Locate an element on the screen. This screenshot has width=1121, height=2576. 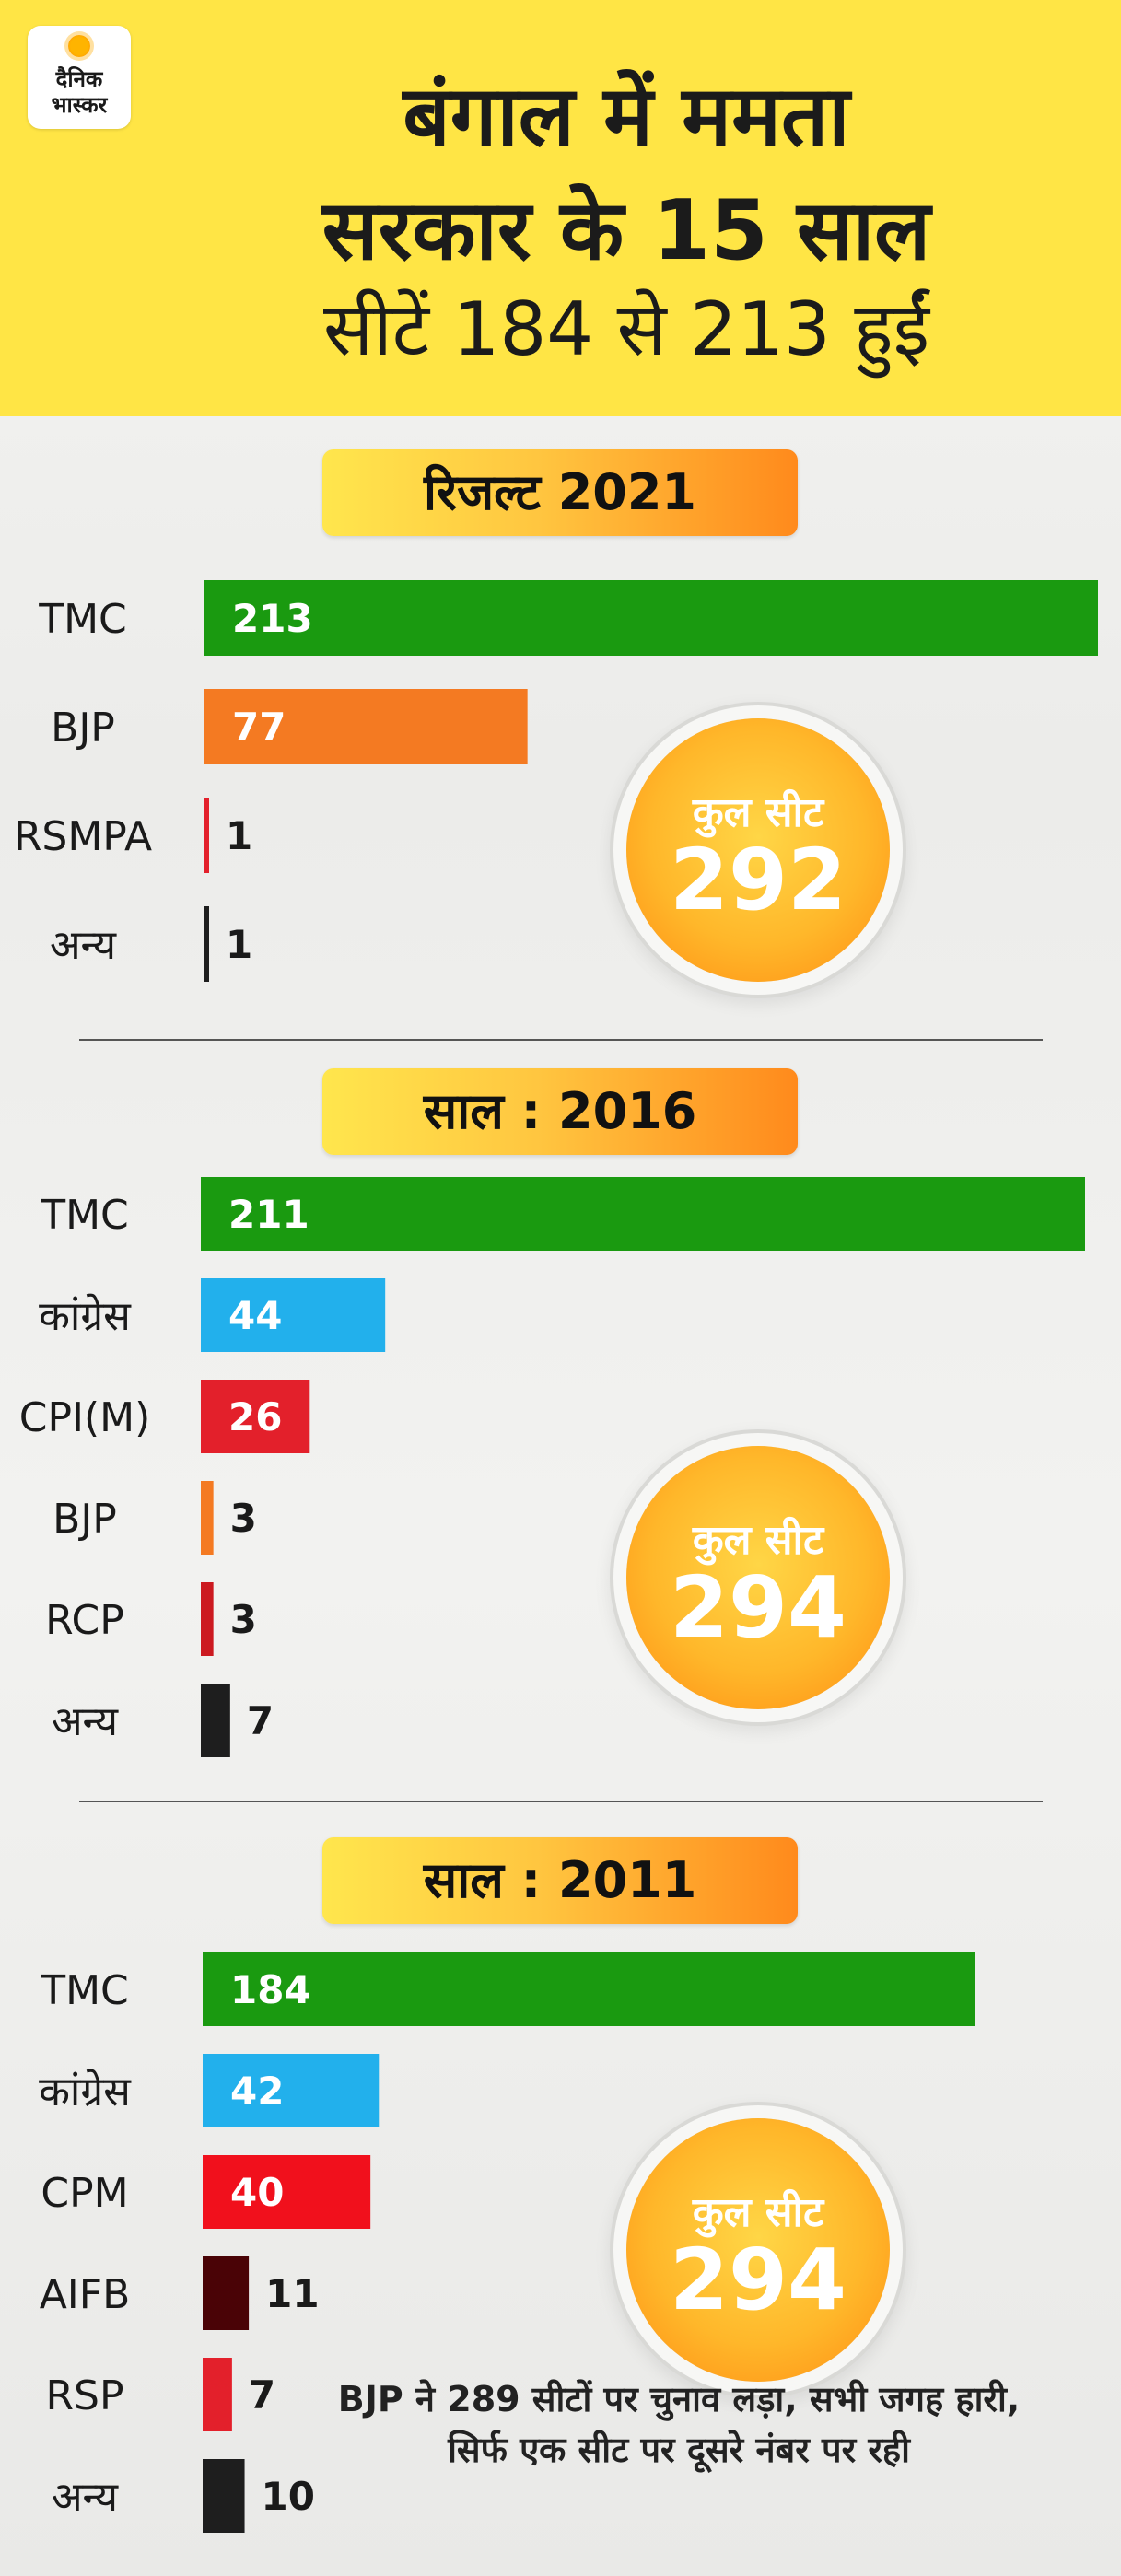
value-label: 10 is located at coordinates (288, 2496).